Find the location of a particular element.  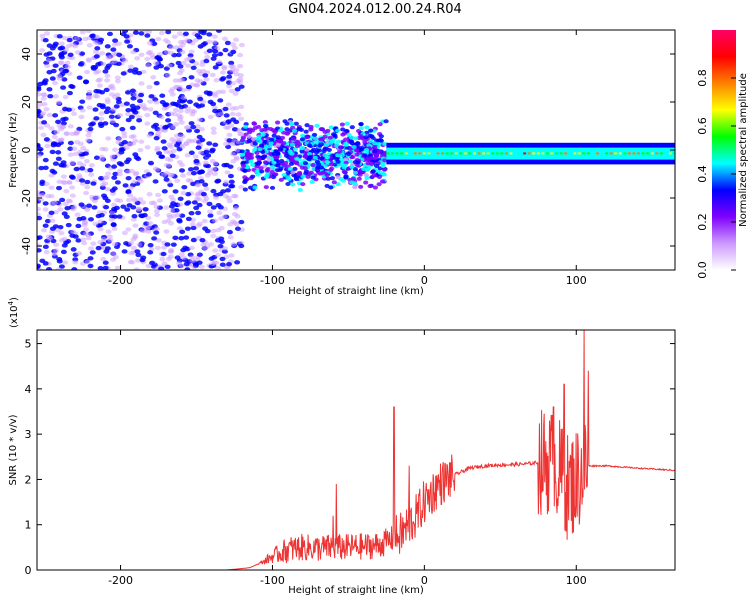

x-tick-label: 0 is located at coordinates (424, 580).